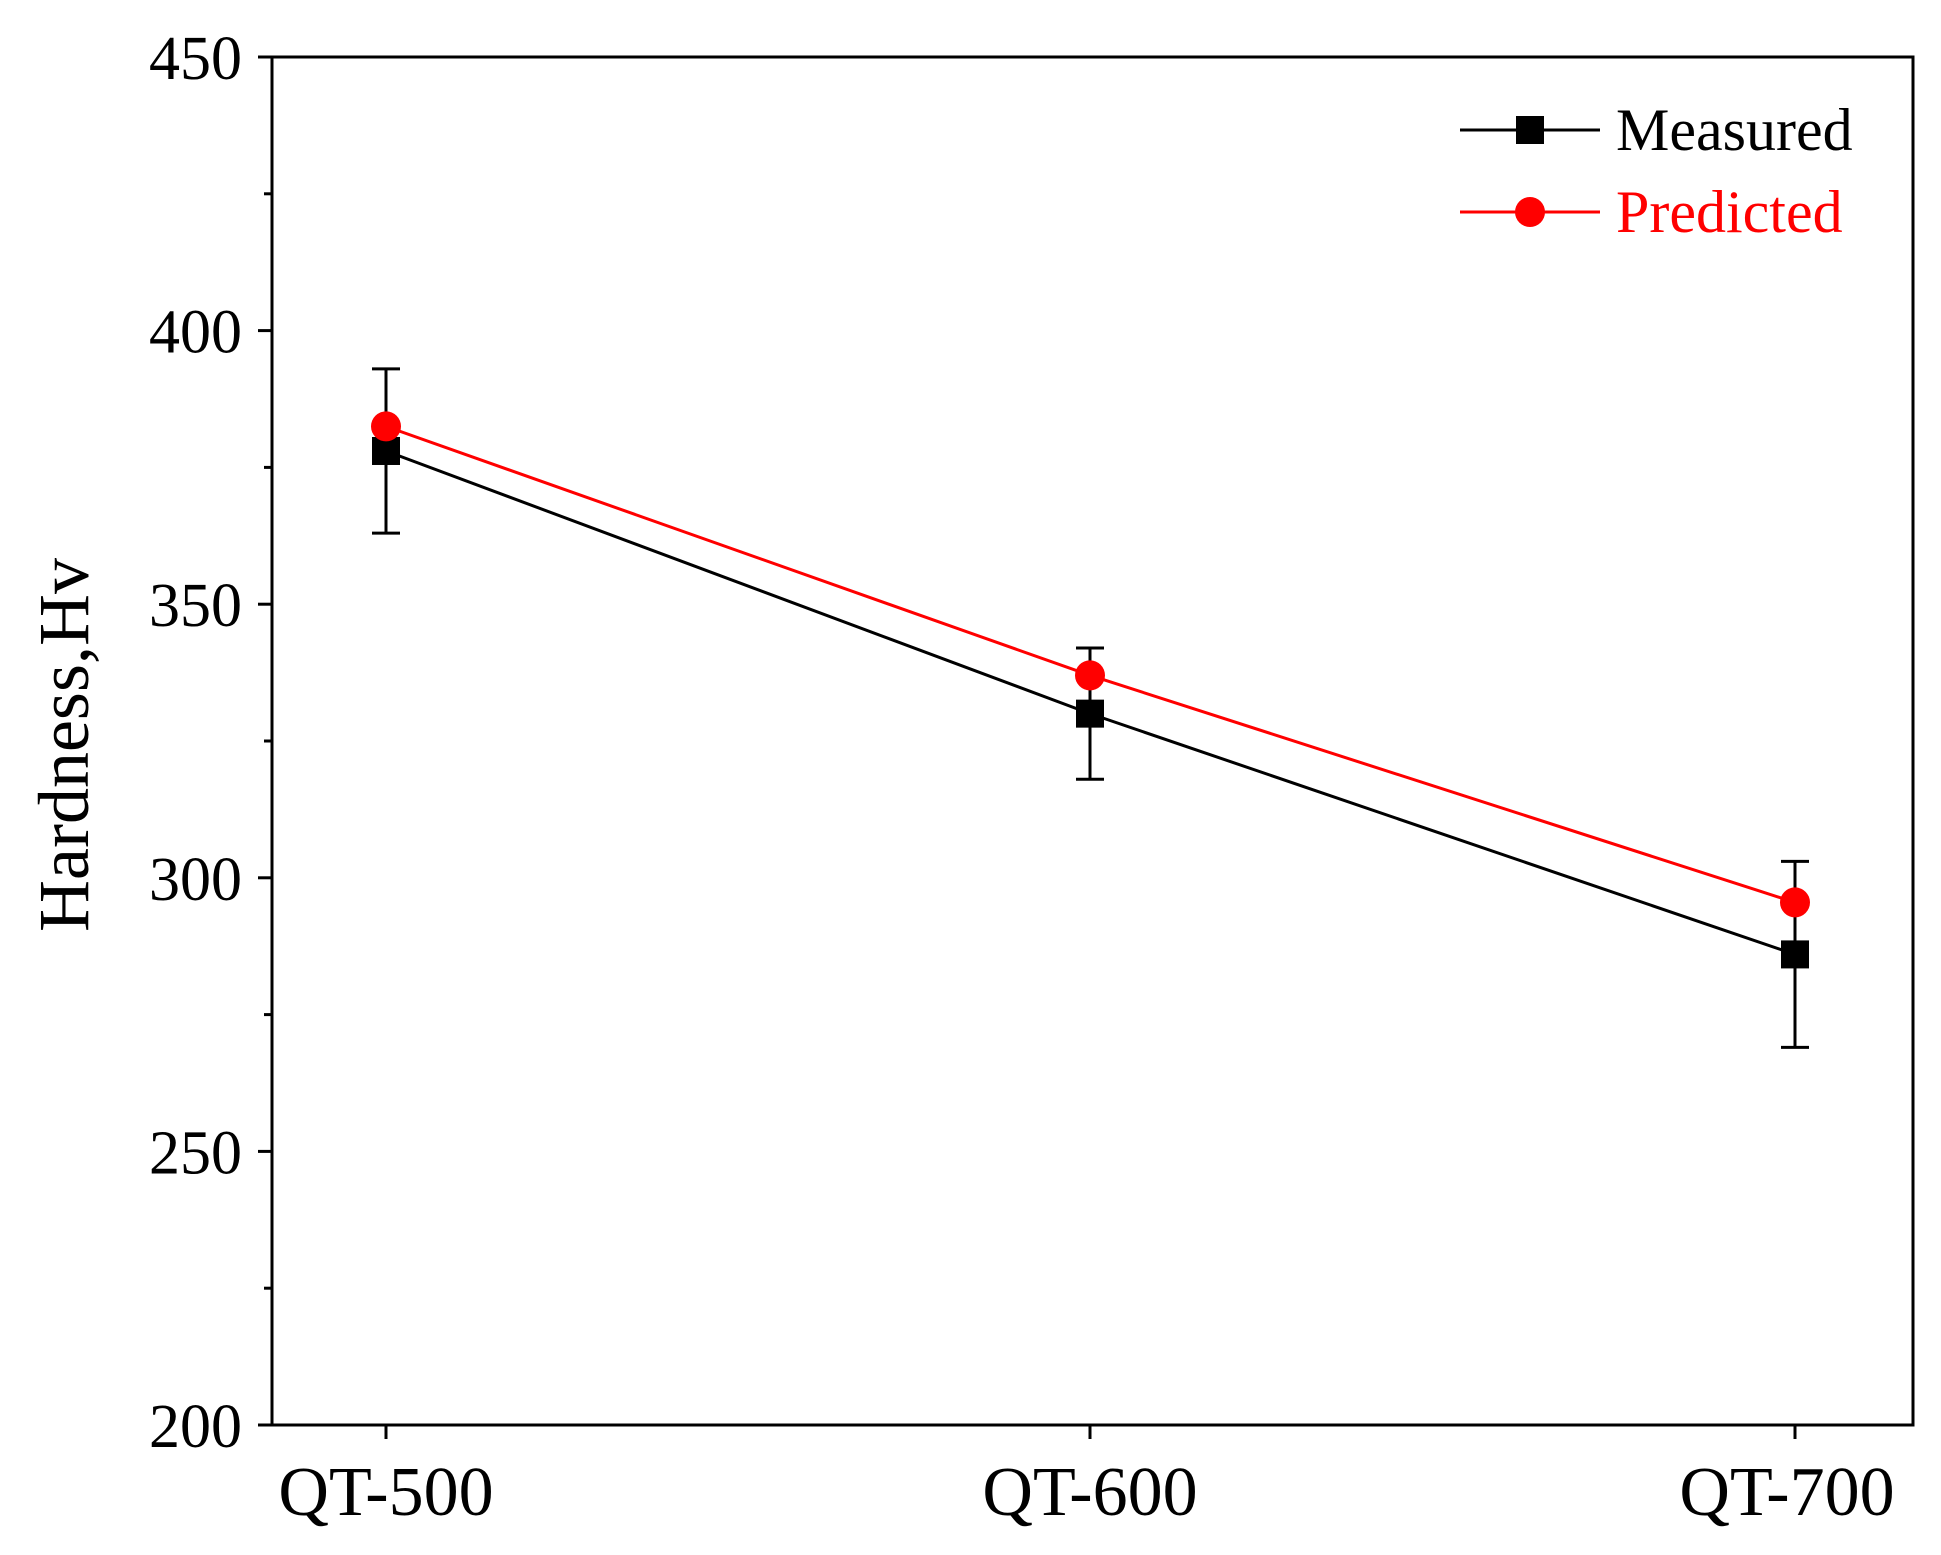 The width and height of the screenshot is (1941, 1555). I want to click on legend: Measured Predicted, so click(1656, 171).